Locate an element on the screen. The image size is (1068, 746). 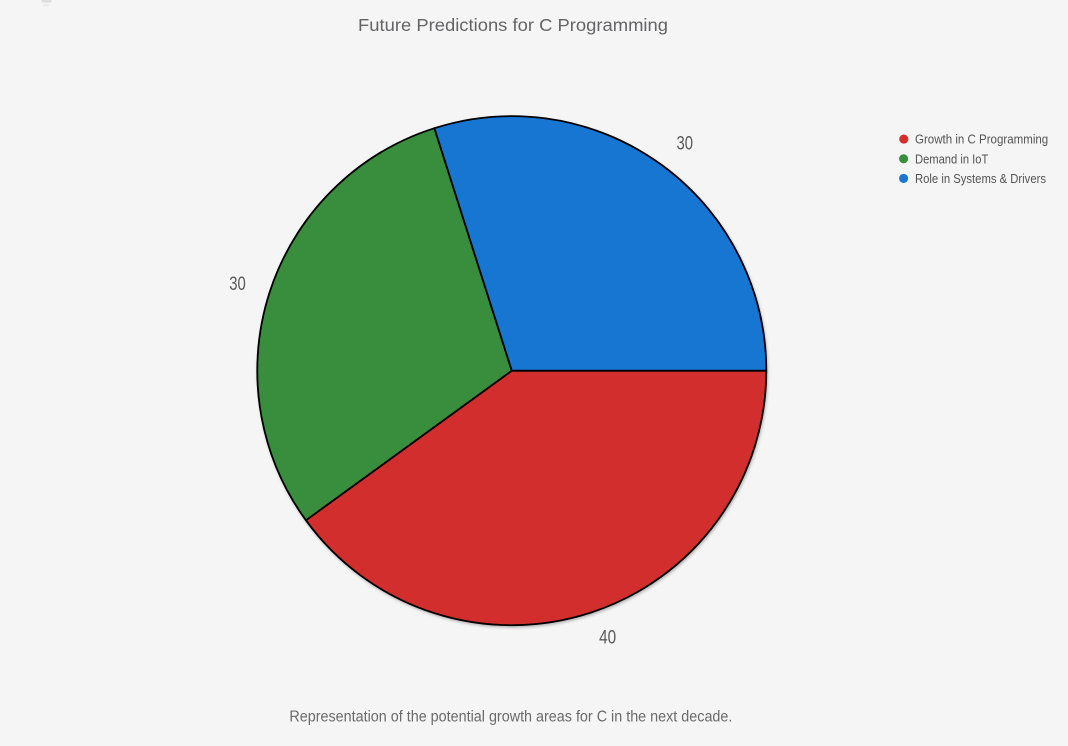
svg-text: Growth in C Programming is located at coordinates (981, 139).